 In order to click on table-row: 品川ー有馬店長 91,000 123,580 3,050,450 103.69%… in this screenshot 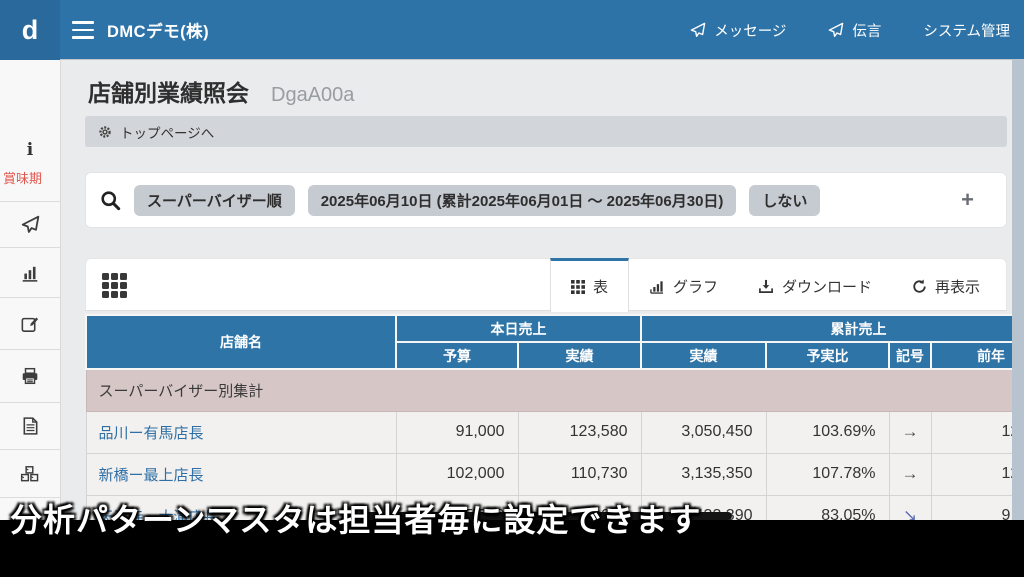, I will do `click(548, 432)`.